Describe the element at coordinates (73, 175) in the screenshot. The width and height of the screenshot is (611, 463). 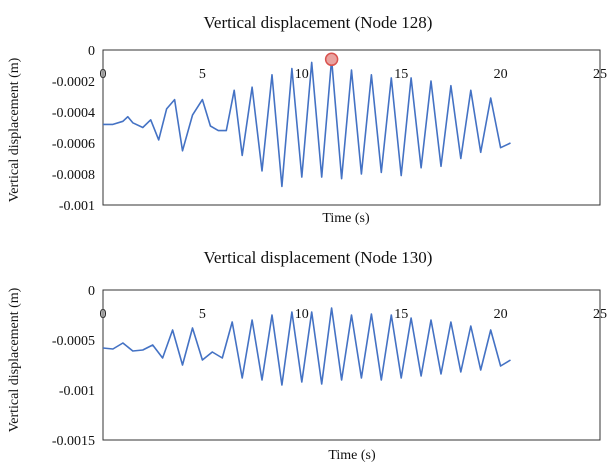
I see `y-tick-label: -0.0008` at that location.